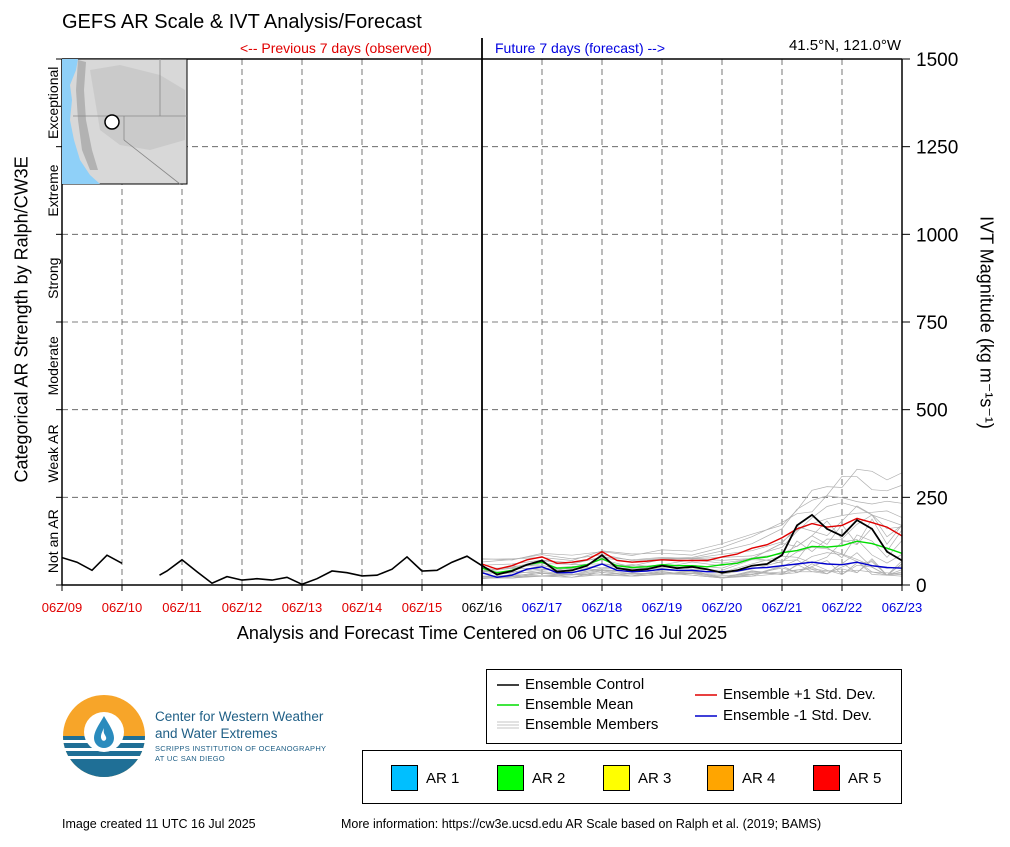  What do you see at coordinates (865, 778) in the screenshot?
I see `ar5-label: AR 5` at bounding box center [865, 778].